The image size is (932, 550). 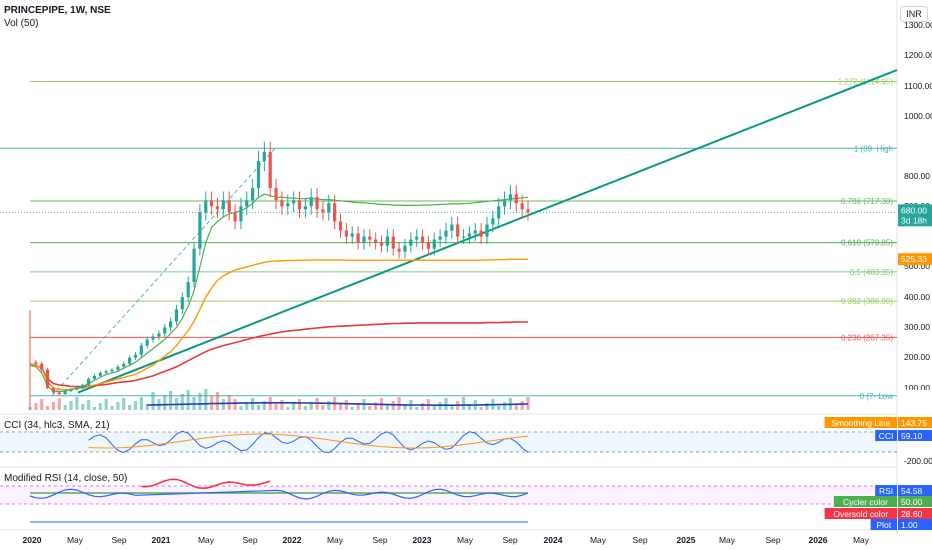 What do you see at coordinates (871, 272) in the screenshot?
I see `fib-level-label: 0.5 (483.35)` at bounding box center [871, 272].